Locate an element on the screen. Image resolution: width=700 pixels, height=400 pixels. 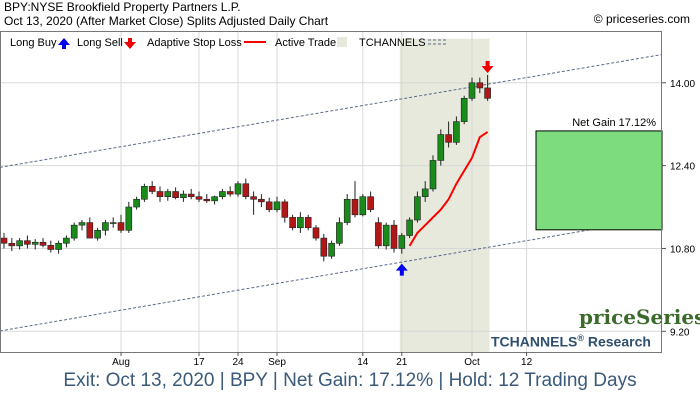
priceseries-logo: priceSeries is located at coordinates (639, 317).